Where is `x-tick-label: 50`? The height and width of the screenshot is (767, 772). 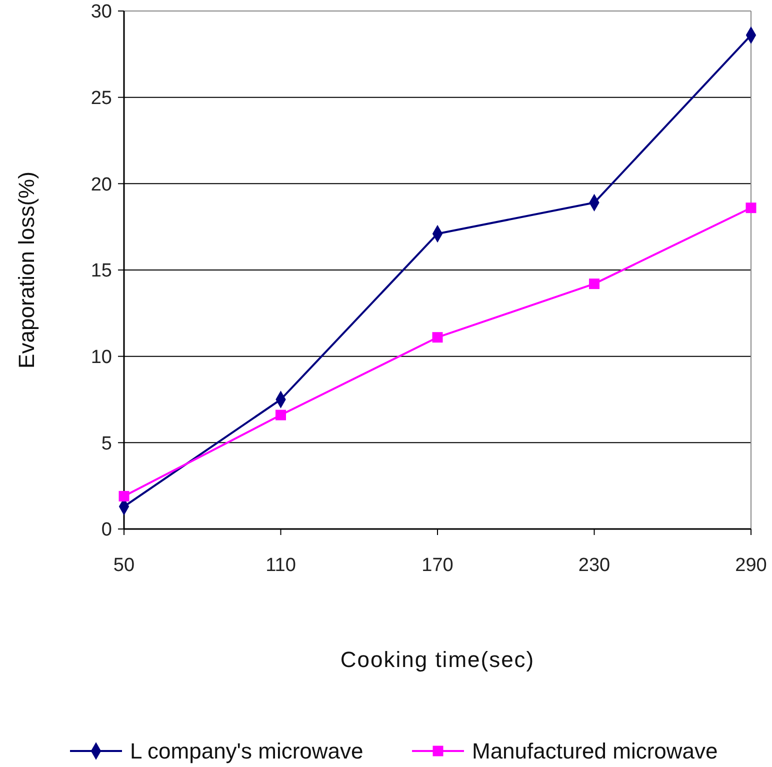
x-tick-label: 50 is located at coordinates (124, 565).